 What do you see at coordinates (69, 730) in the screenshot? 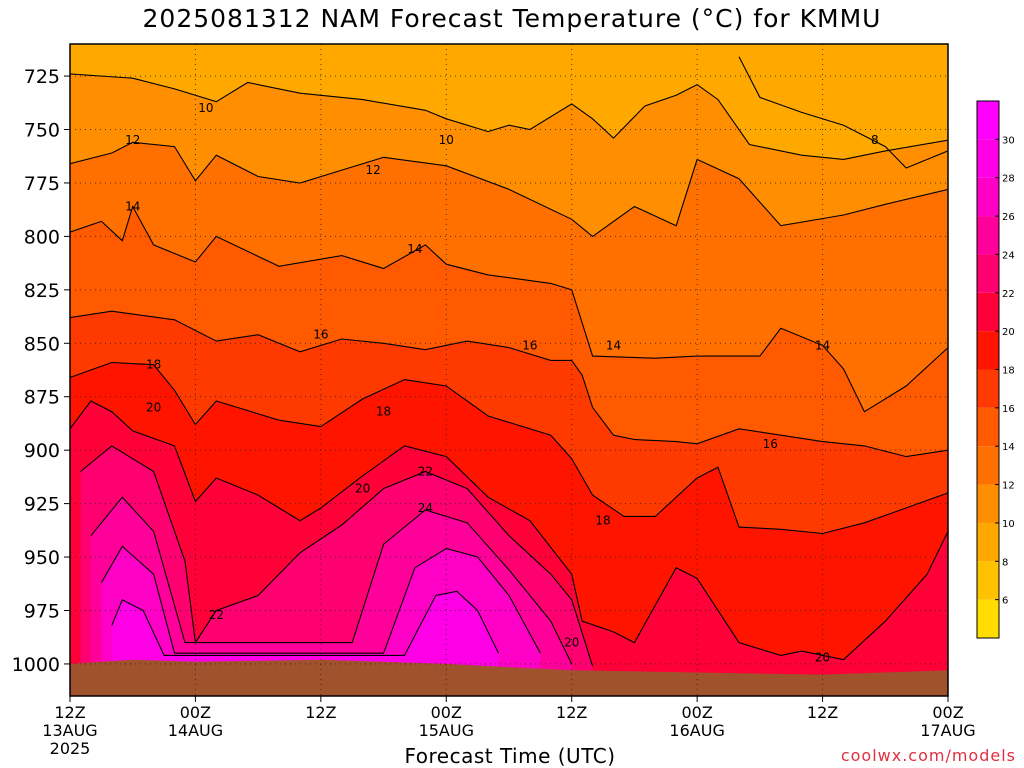
I see `x-tick-date: 13AUG` at bounding box center [69, 730].